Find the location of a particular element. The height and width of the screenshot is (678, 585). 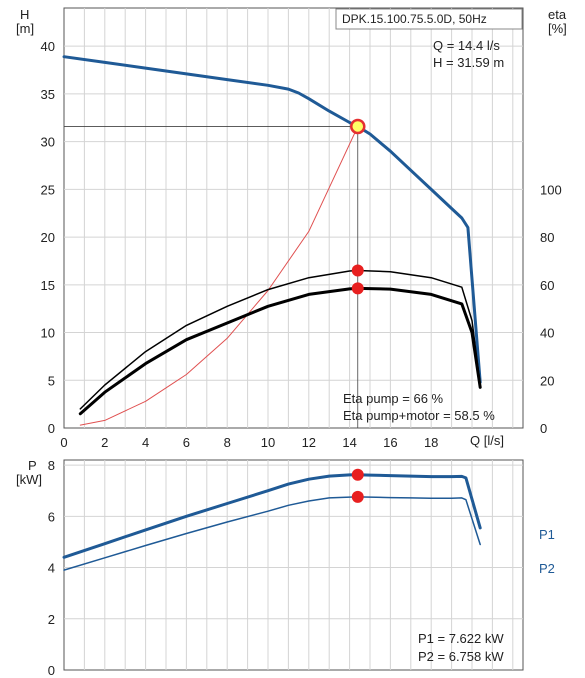

eta-y-tick-label: 0 is located at coordinates (543, 428).